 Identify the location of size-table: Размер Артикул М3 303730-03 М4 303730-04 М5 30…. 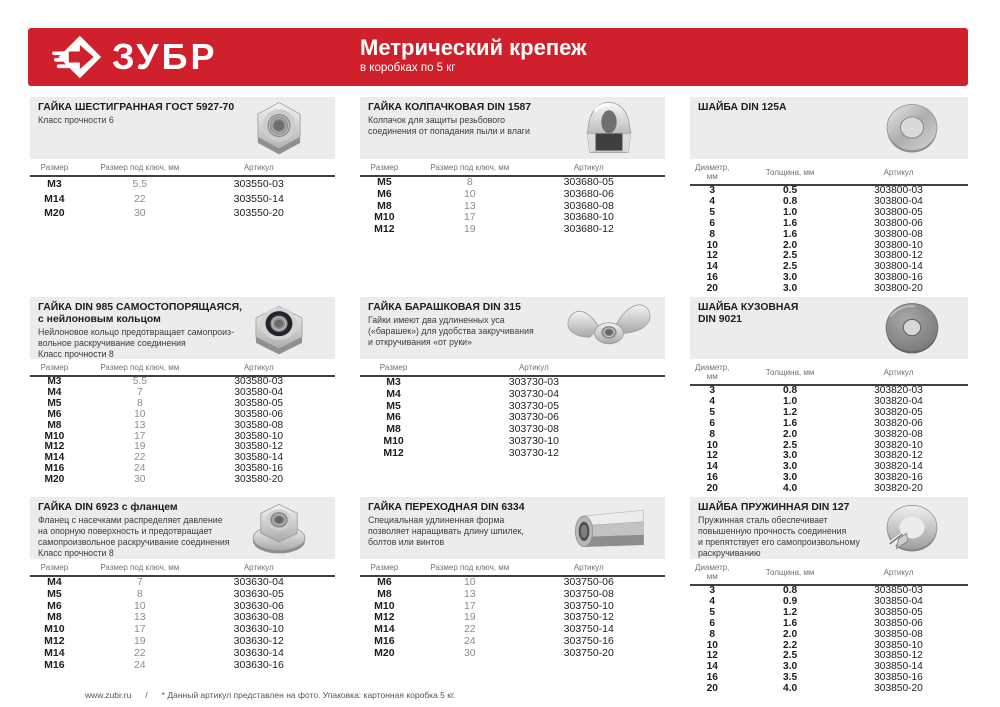
(512, 409).